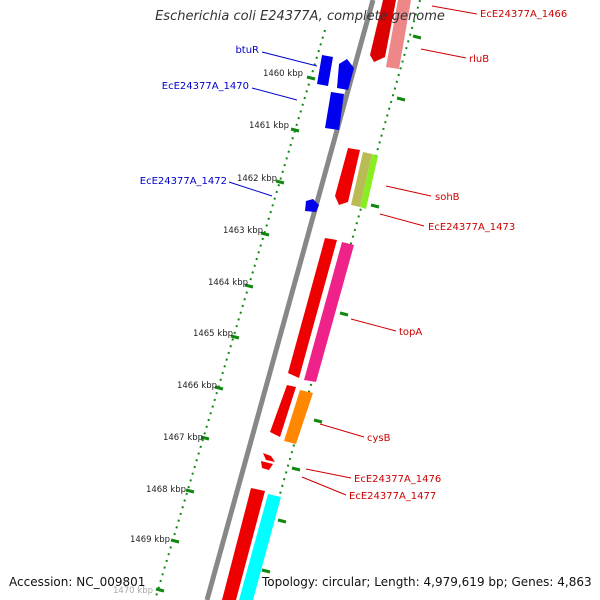 The width and height of the screenshot is (600, 600). What do you see at coordinates (325, 70) in the screenshot?
I see `gene-btuR-arrow` at bounding box center [325, 70].